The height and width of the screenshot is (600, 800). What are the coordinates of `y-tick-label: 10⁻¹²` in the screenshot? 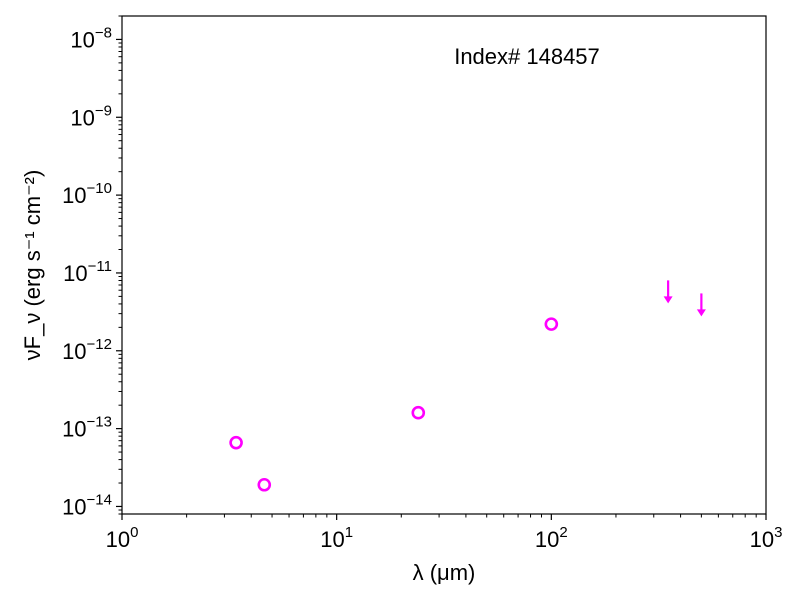 It's located at (87, 350).